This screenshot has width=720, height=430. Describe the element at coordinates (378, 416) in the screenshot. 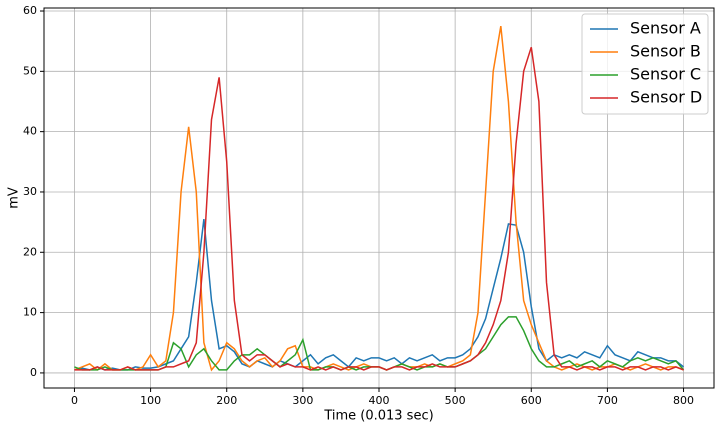

I see `x-axis-label: Time (0.013 sec)` at that location.